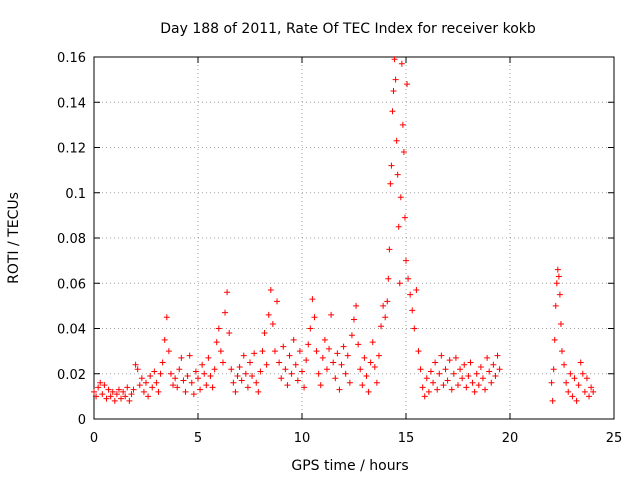 The width and height of the screenshot is (640, 480). Describe the element at coordinates (614, 438) in the screenshot. I see `x-tick-label: 25` at that location.